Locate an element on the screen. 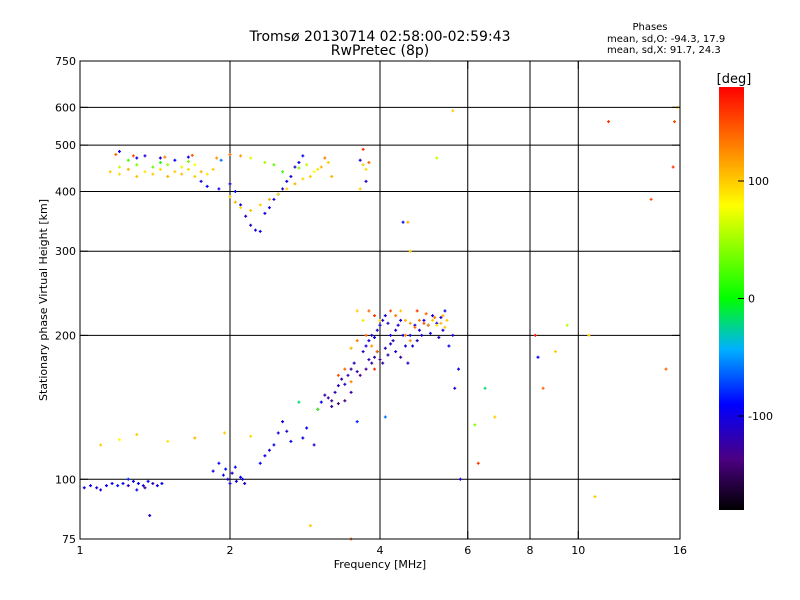  x-tick-label: 10 is located at coordinates (578, 550).